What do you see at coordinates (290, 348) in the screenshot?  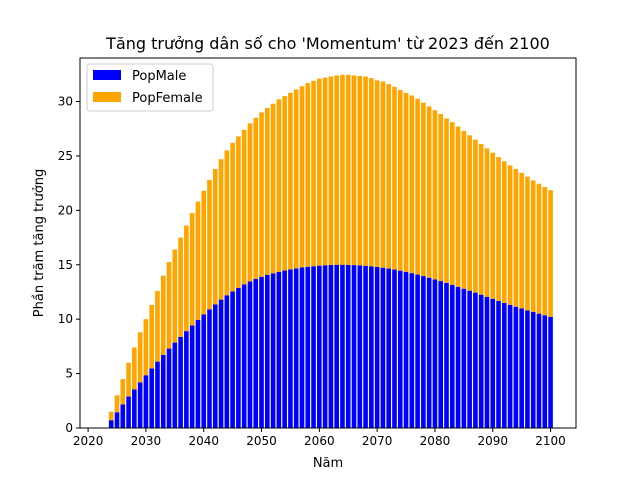 I see `bar-popmale-2055` at bounding box center [290, 348].